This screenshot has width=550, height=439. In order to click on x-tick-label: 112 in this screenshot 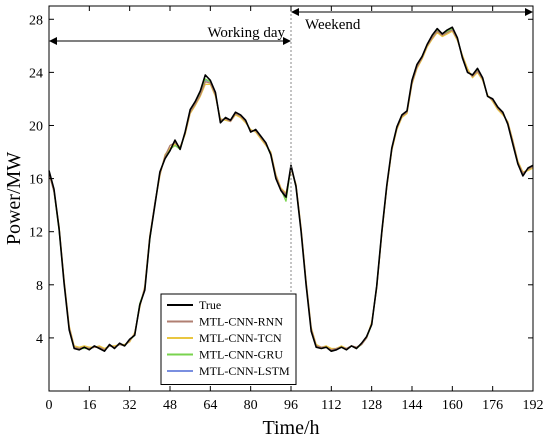, I will do `click(331, 405)`.